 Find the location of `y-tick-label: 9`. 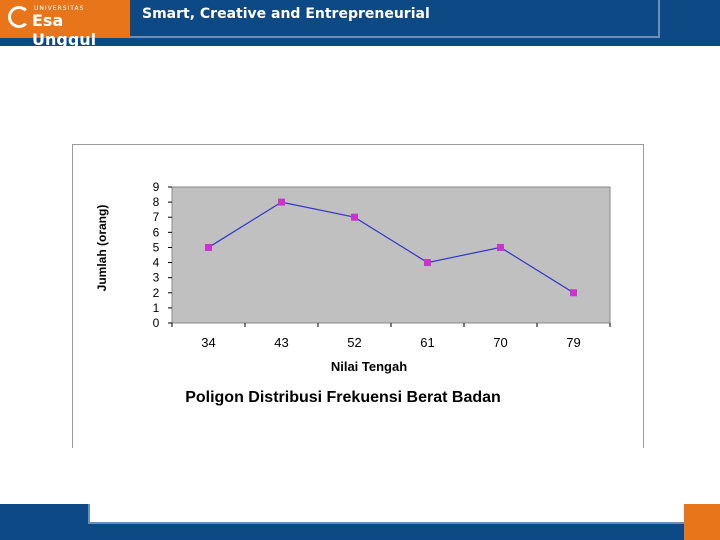

y-tick-label: 9 is located at coordinates (156, 187).